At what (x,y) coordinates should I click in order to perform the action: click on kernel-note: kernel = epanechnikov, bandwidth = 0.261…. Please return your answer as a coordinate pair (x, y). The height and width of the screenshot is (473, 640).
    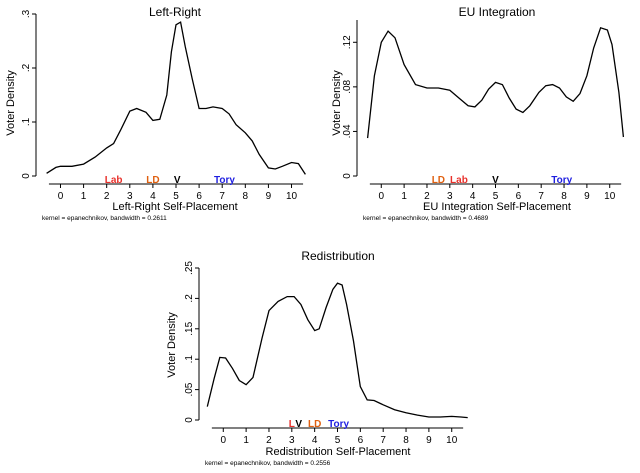
    Looking at the image, I should click on (104, 218).